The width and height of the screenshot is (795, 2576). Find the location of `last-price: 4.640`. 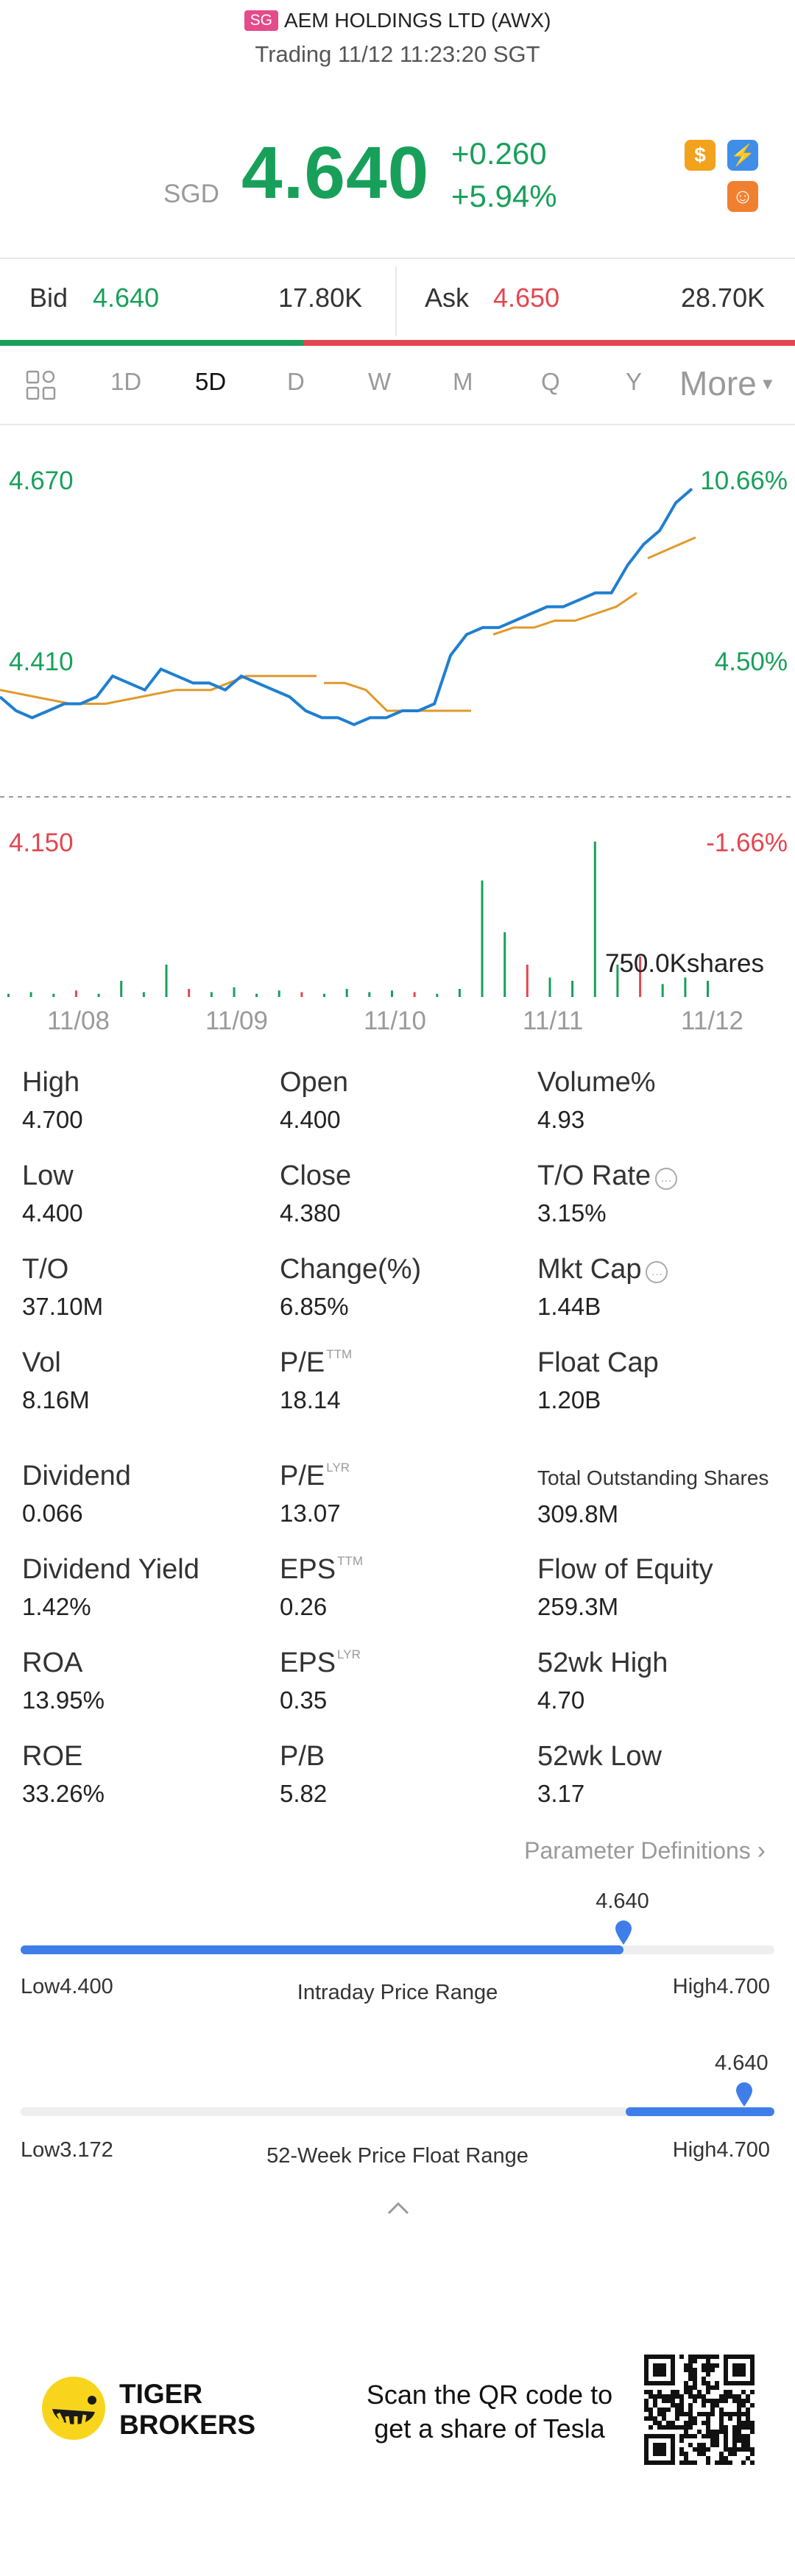

last-price: 4.640 is located at coordinates (335, 173).